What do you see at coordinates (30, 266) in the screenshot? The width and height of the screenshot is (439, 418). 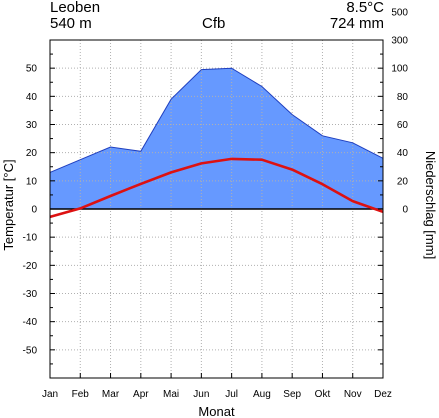 I see `temperature-tick-label: -20` at bounding box center [30, 266].